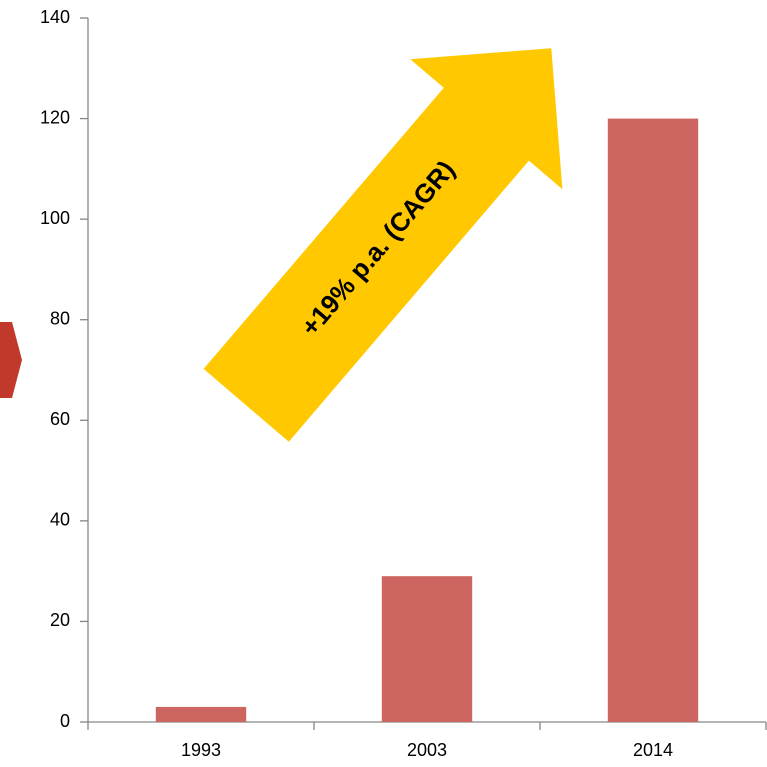 The height and width of the screenshot is (767, 767). I want to click on y-tick-label: 100, so click(55, 218).